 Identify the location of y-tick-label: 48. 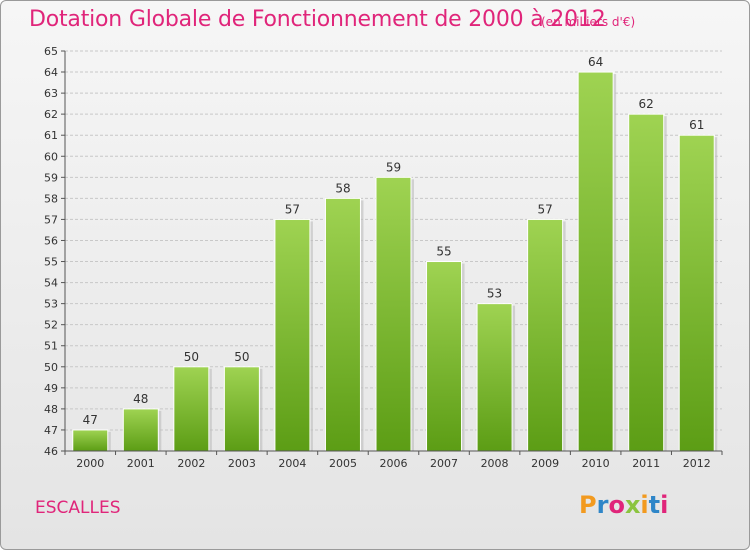
(51, 409).